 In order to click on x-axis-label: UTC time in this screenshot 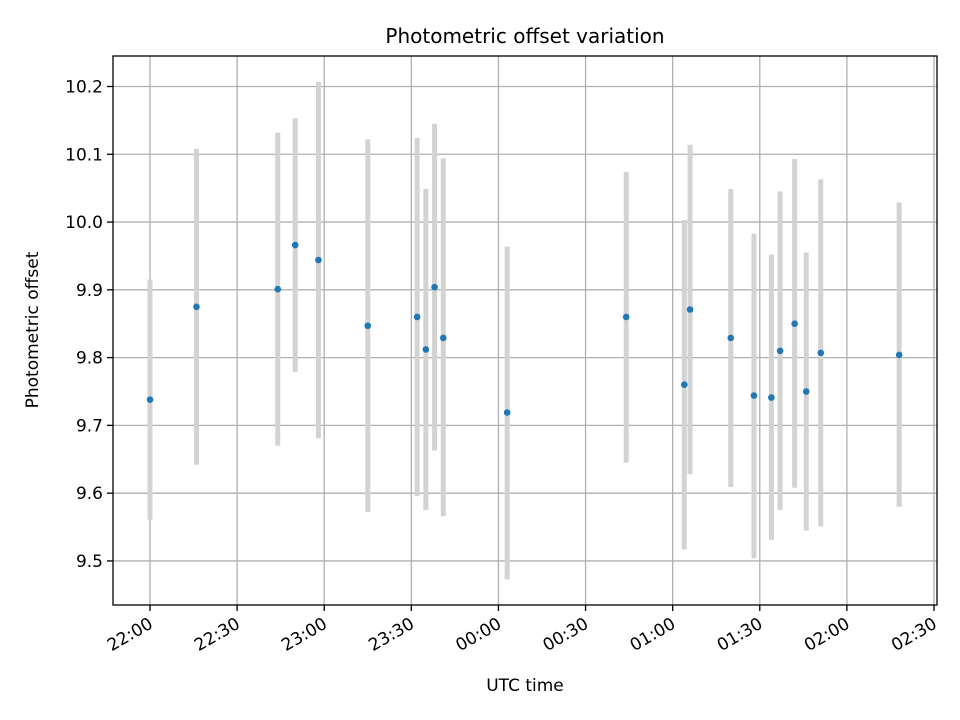, I will do `click(525, 686)`.